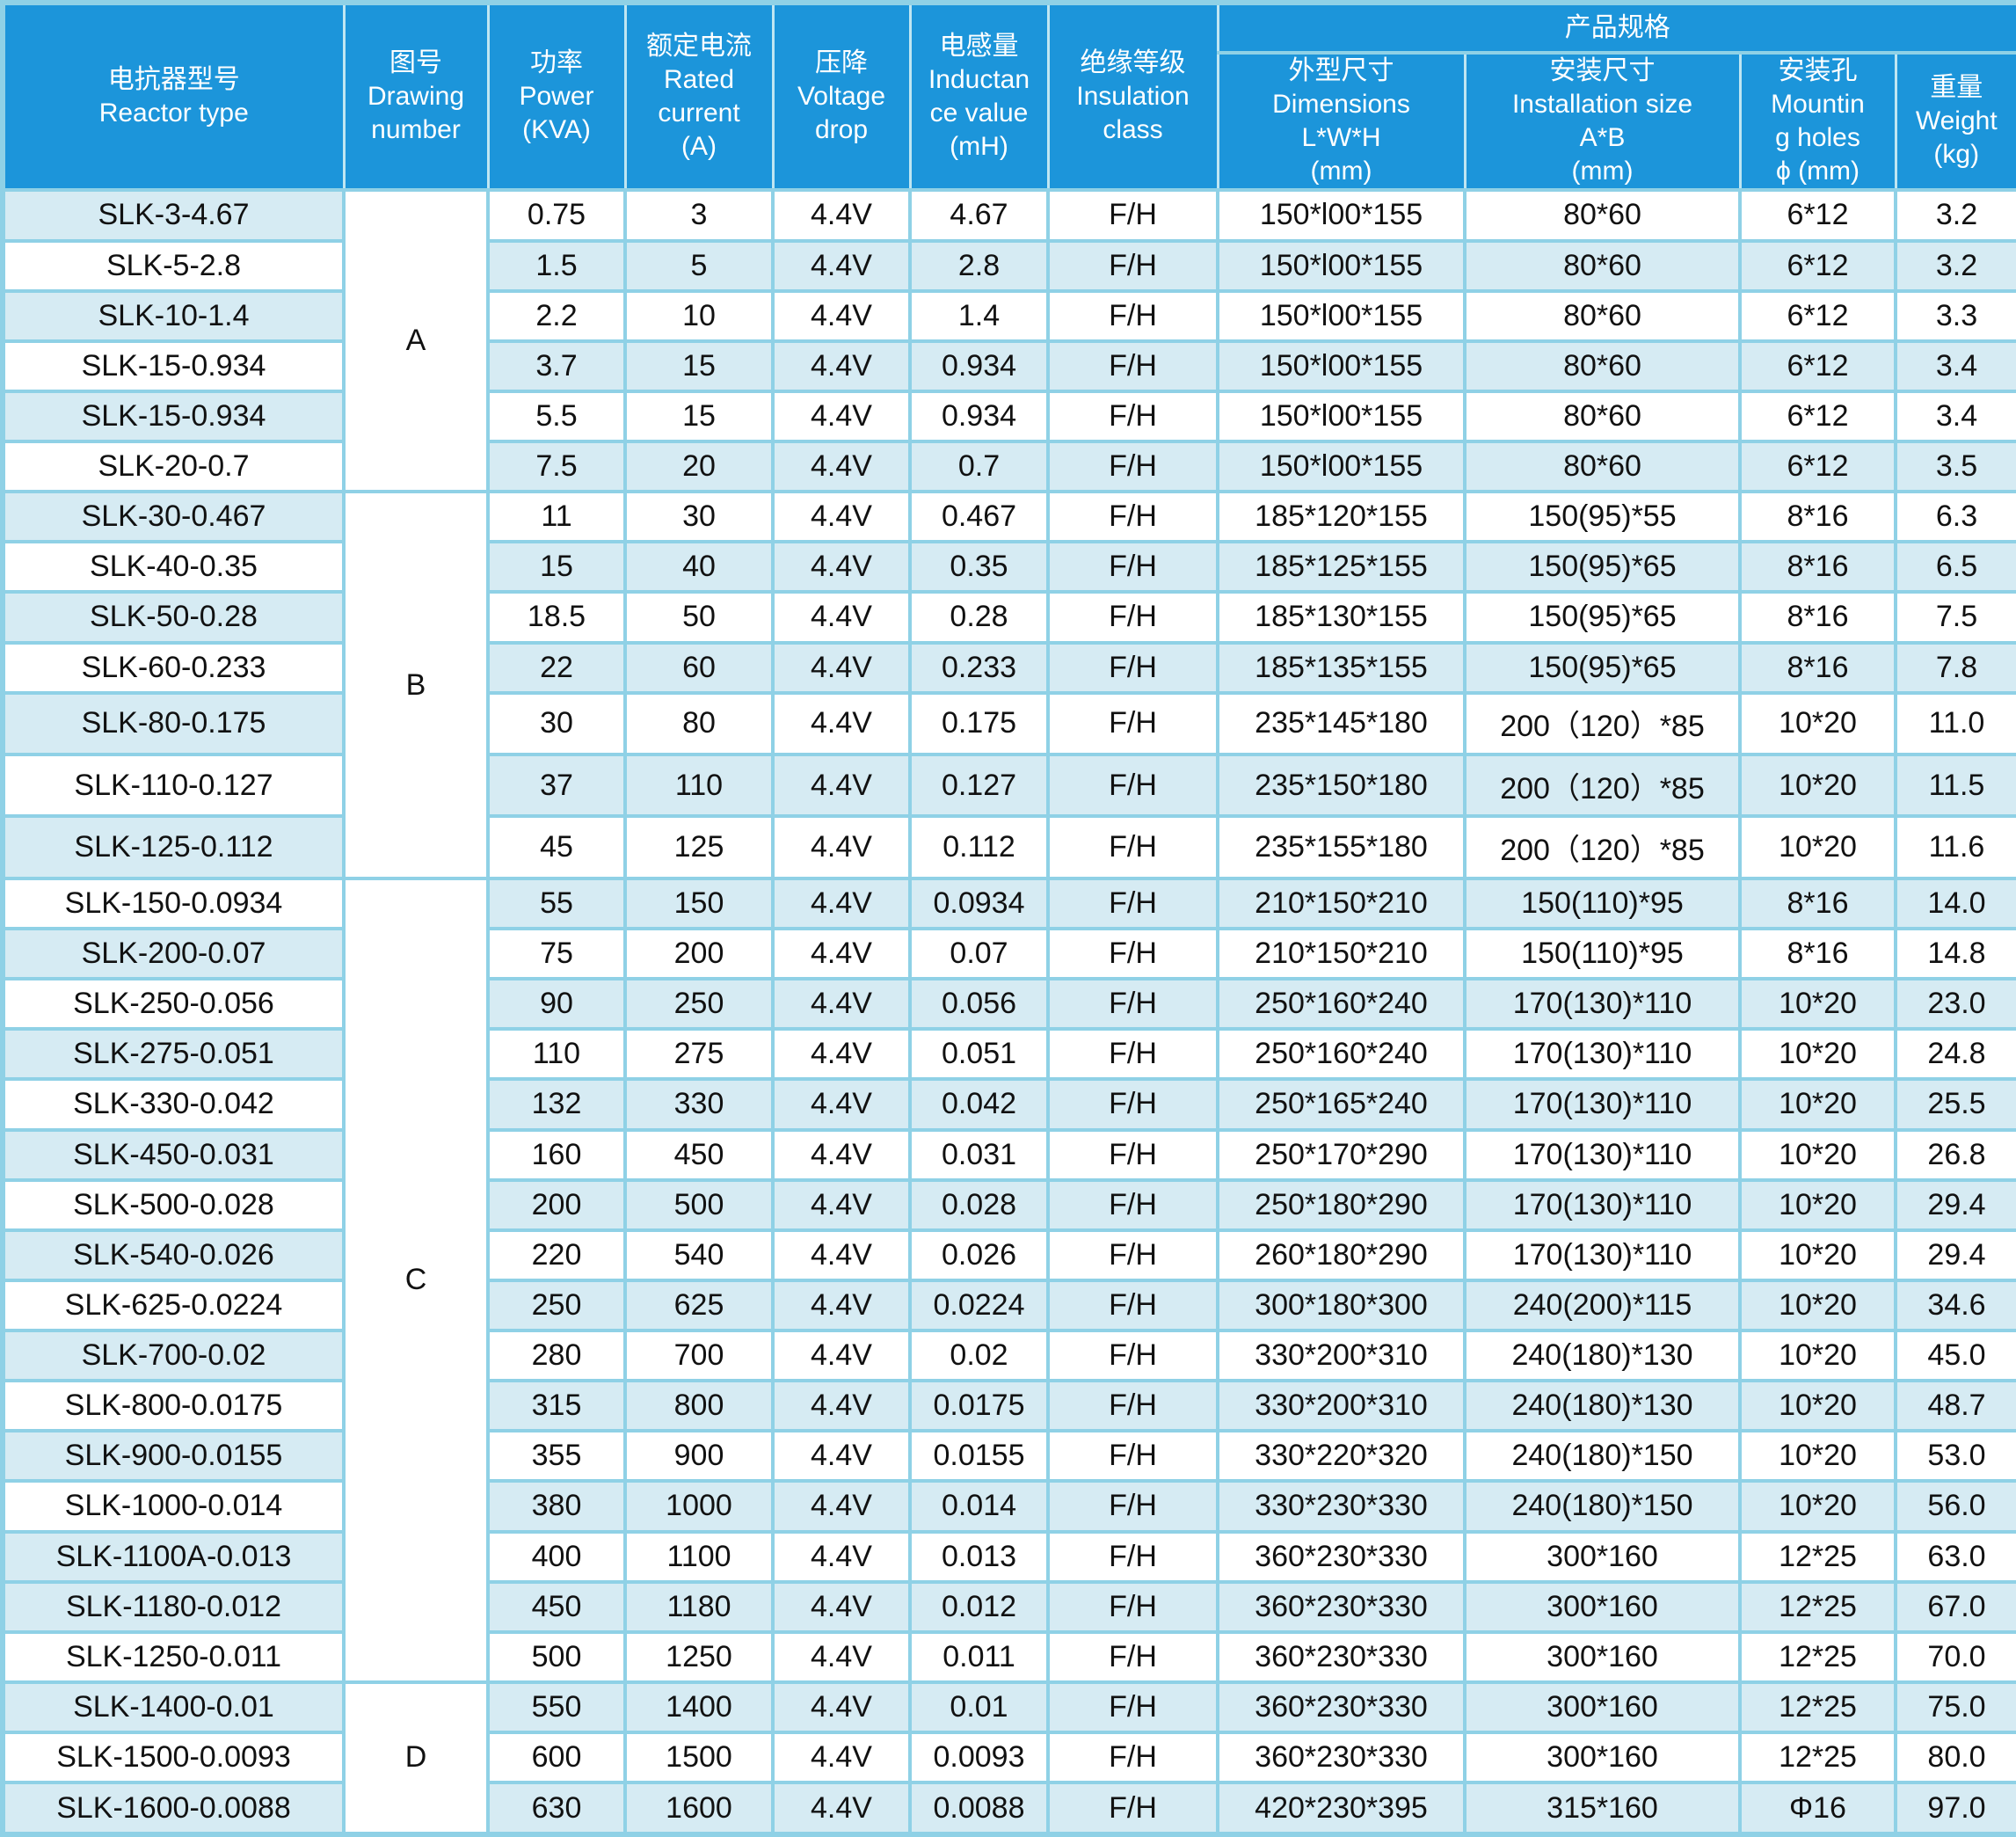  Describe the element at coordinates (556, 954) in the screenshot. I see `power-cell: 75` at that location.